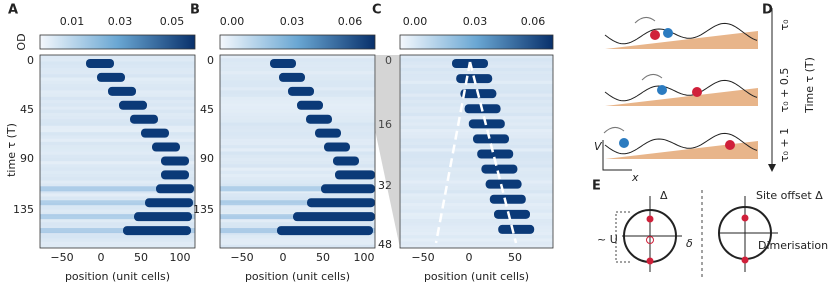 The height and width of the screenshot is (288, 830). I want to click on panel-label: B, so click(195, 10).